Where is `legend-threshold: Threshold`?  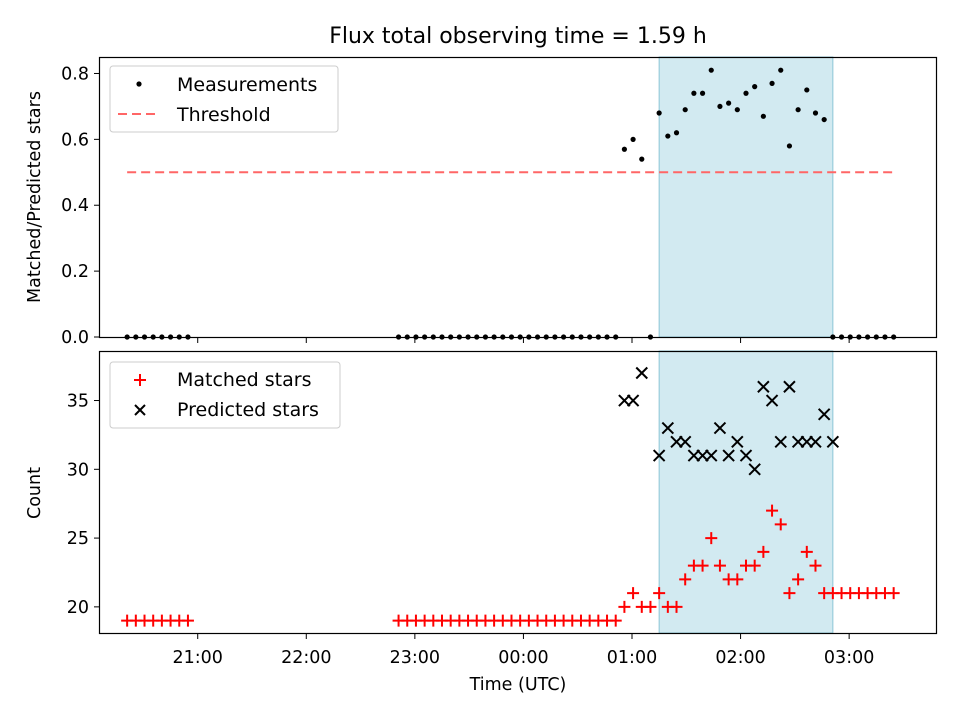
legend-threshold: Threshold is located at coordinates (223, 115).